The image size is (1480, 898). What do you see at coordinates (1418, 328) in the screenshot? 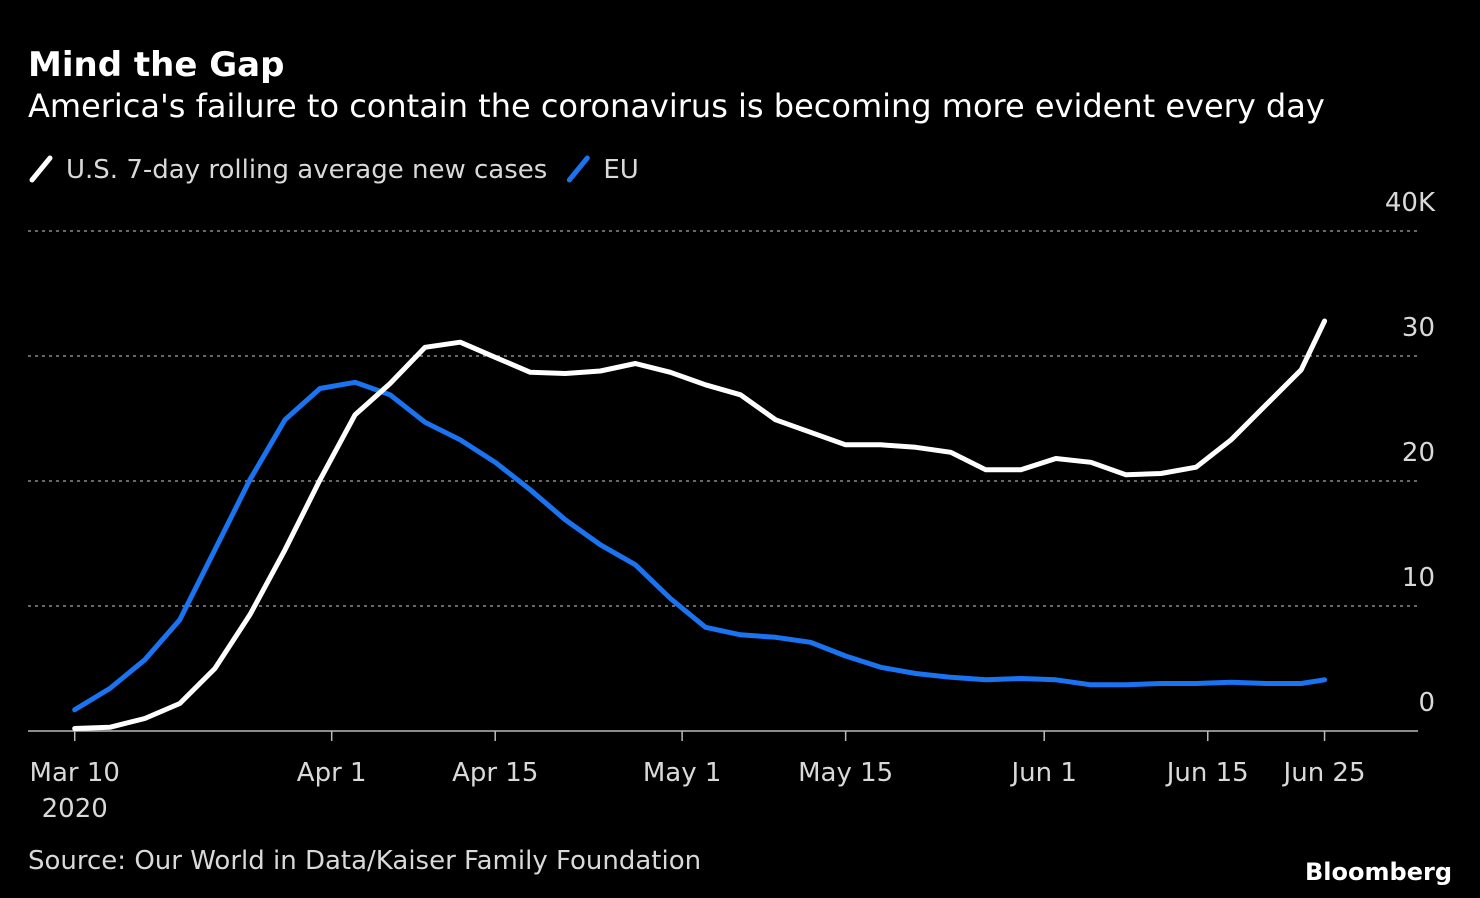
I see `y-tick-label: 30` at bounding box center [1418, 328].